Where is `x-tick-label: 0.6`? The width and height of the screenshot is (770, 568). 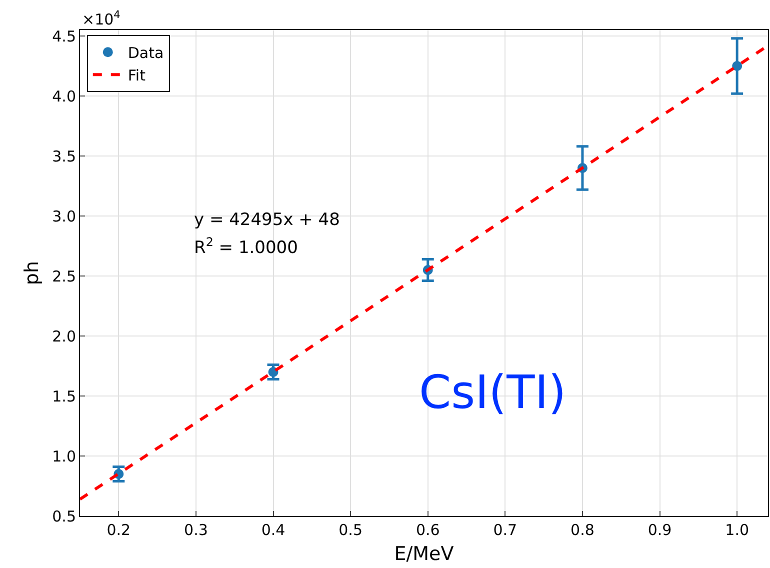
x-tick-label: 0.6 is located at coordinates (428, 530).